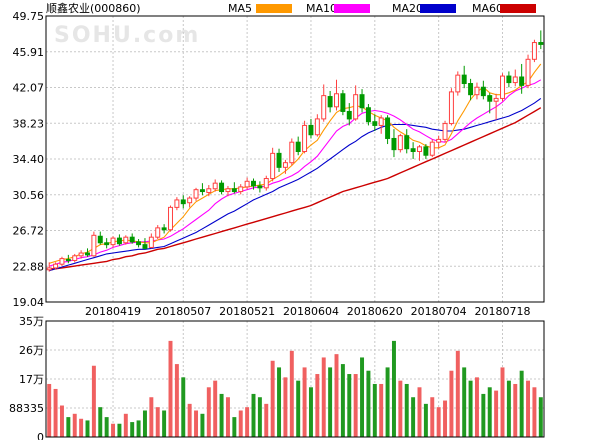  I want to click on volume-tick-label: 26万, so click(31, 350).